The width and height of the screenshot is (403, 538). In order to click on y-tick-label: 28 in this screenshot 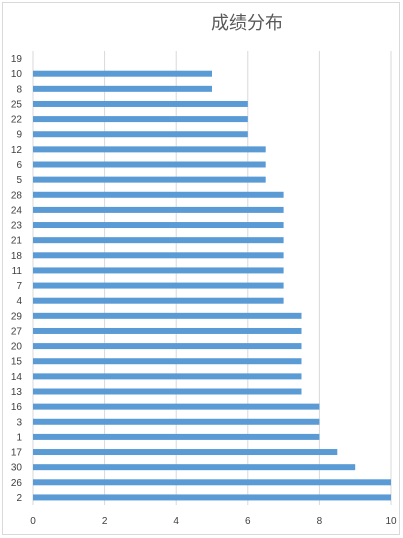, I will do `click(17, 195)`.